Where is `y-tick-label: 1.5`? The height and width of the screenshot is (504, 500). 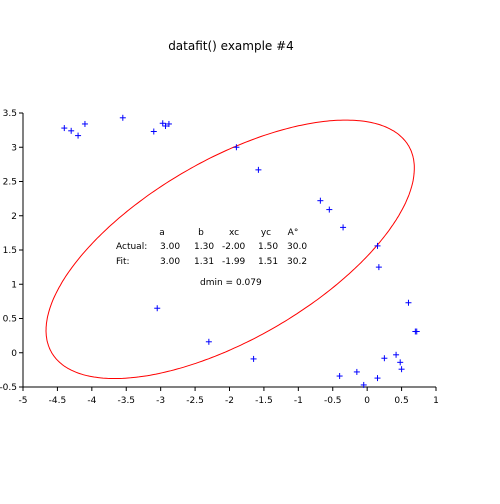
y-tick-label: 1.5 is located at coordinates (10, 251).